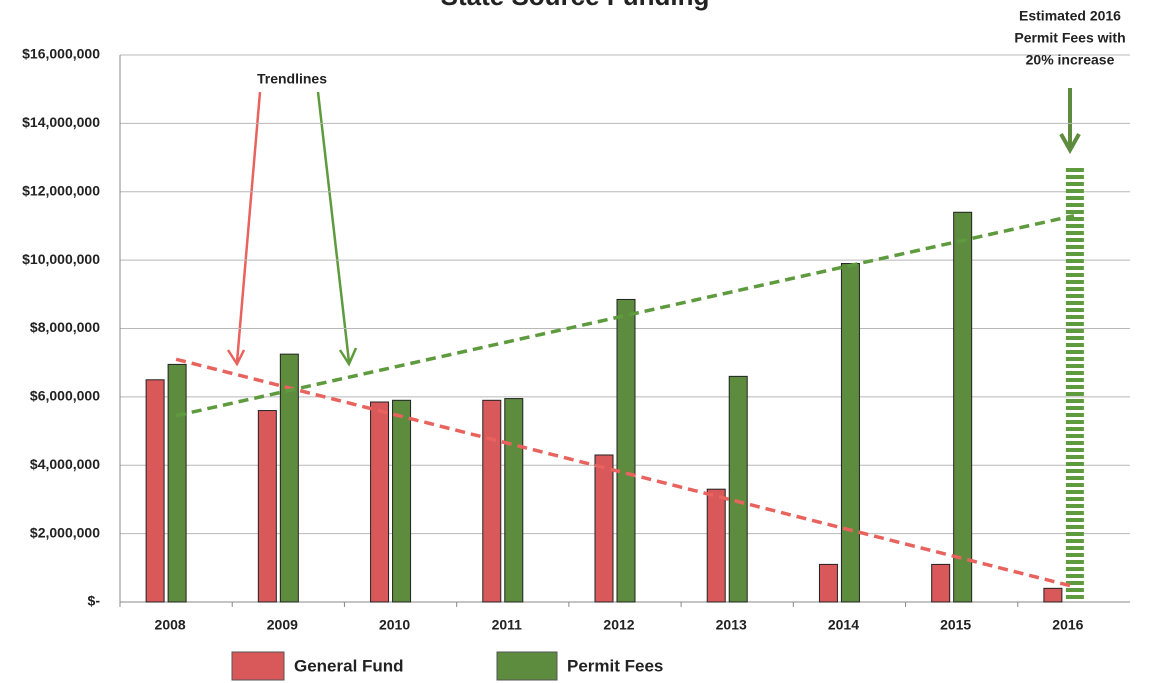  What do you see at coordinates (507, 625) in the screenshot?
I see `x-tick-label: 2011` at bounding box center [507, 625].